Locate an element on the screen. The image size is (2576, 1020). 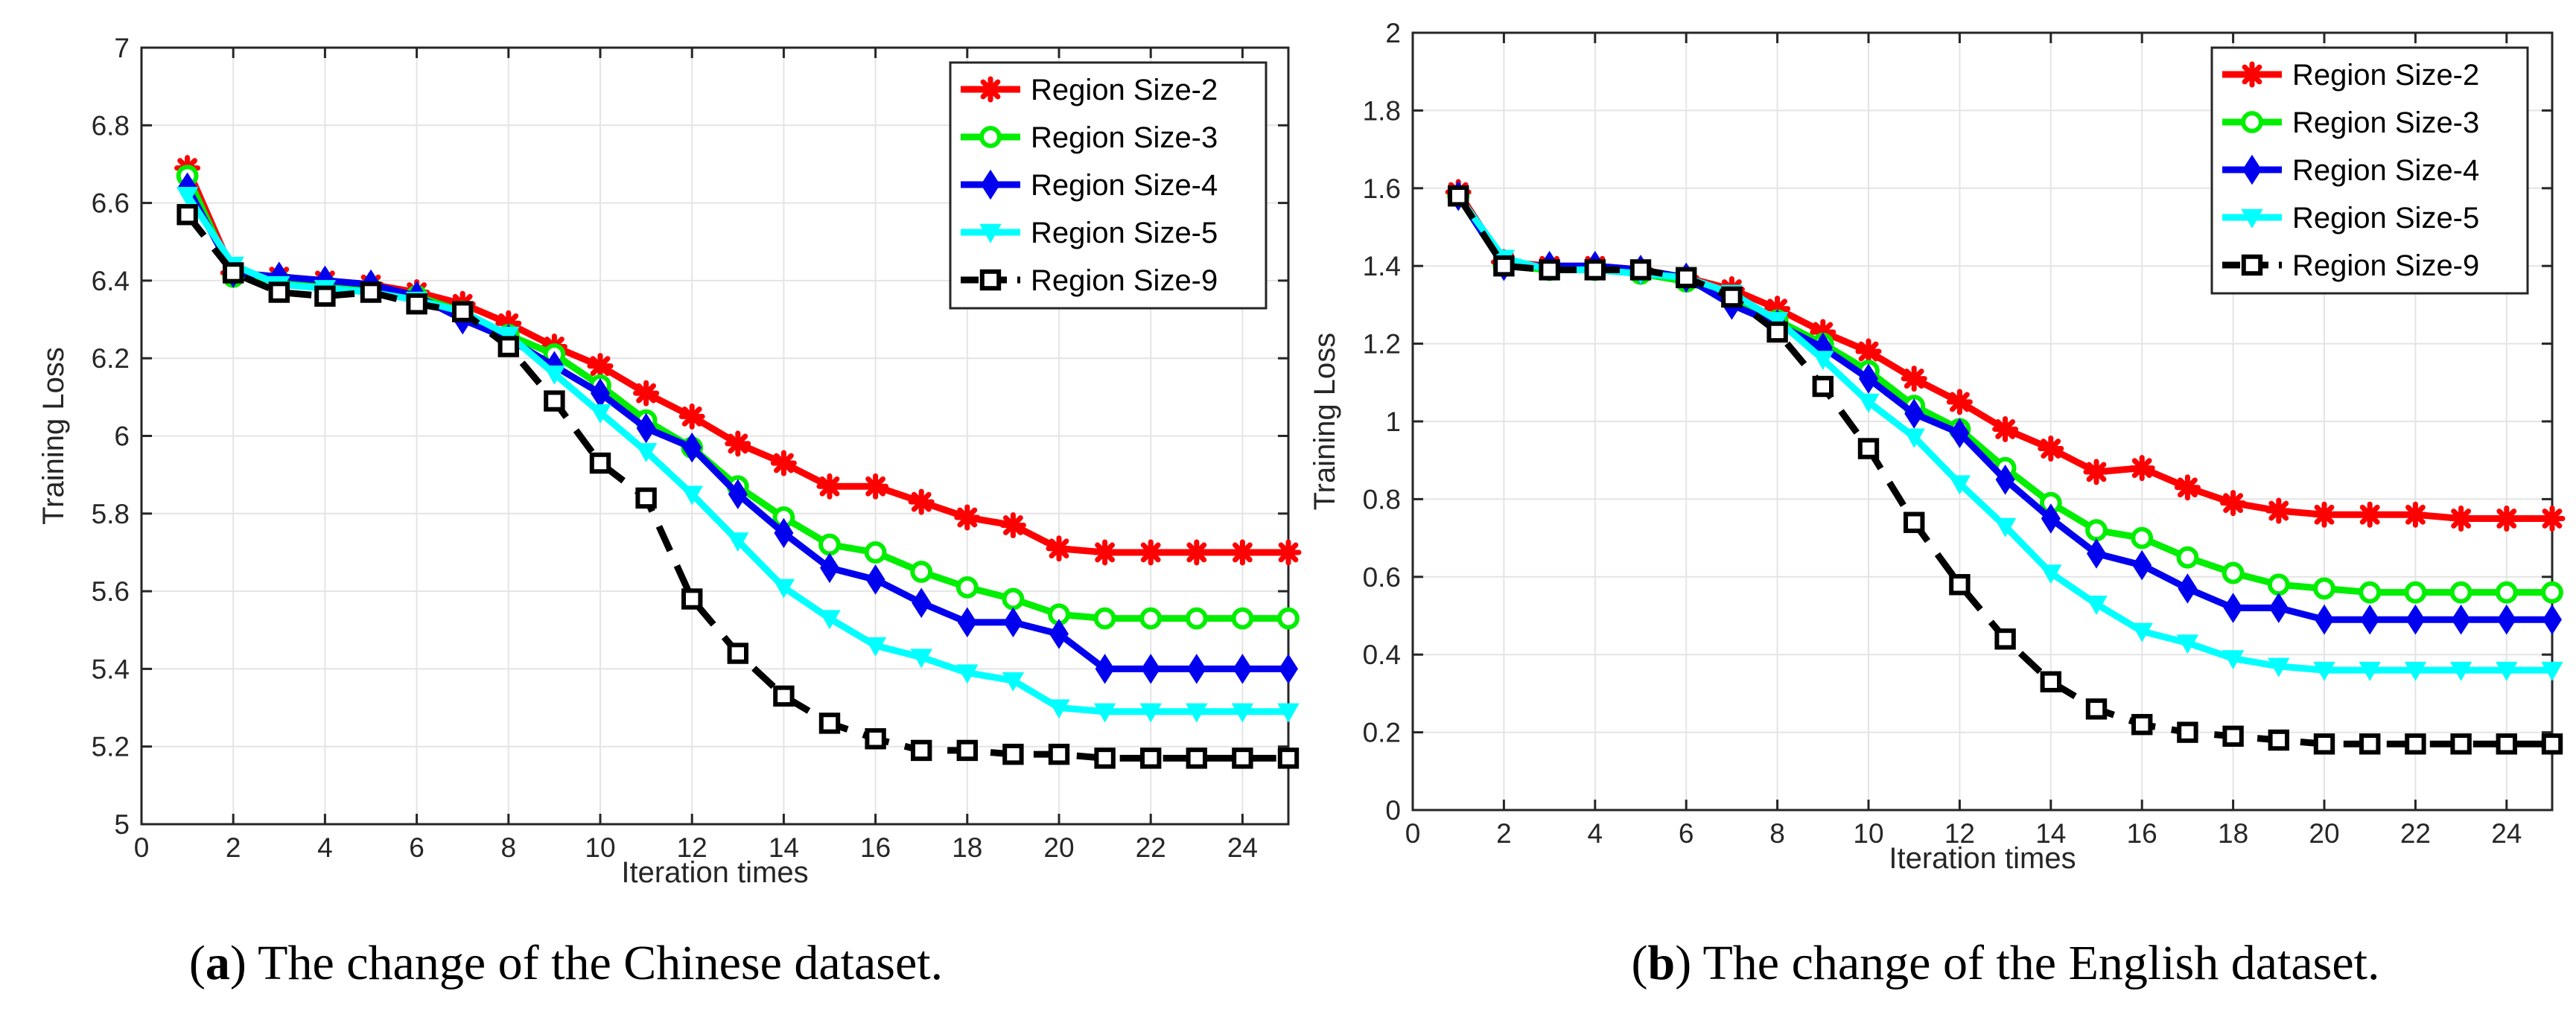
y-tick-label: 1 is located at coordinates (1393, 422).